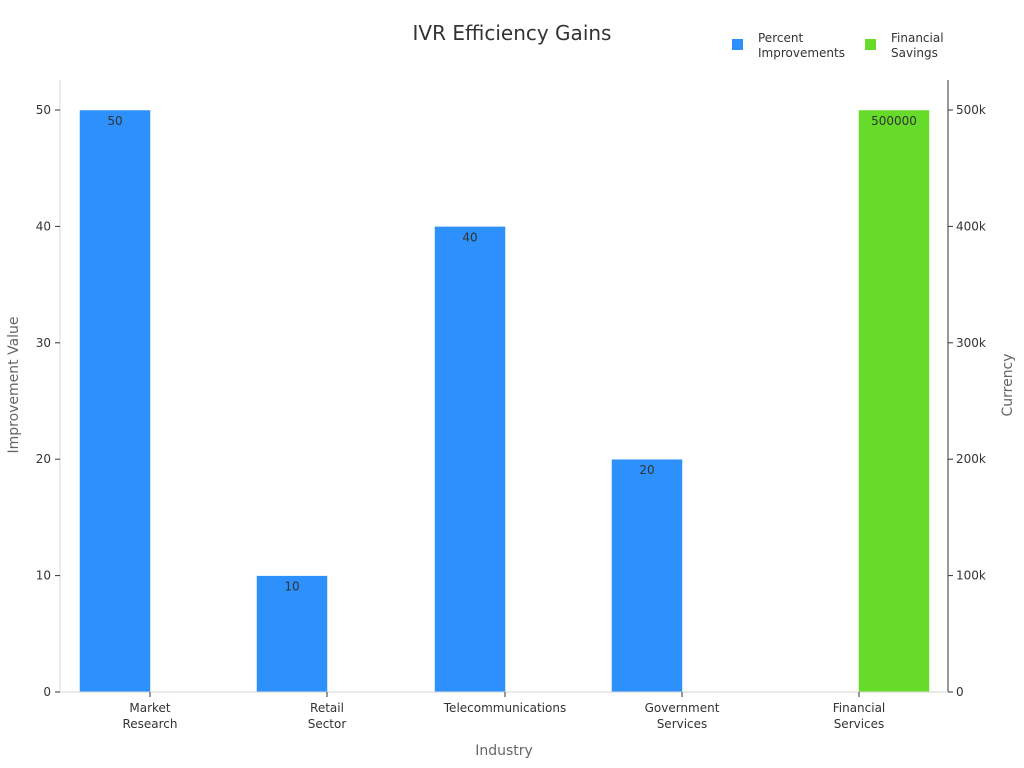 This screenshot has width=1024, height=768. What do you see at coordinates (971, 459) in the screenshot?
I see `y2-tick-label: 200k` at bounding box center [971, 459].